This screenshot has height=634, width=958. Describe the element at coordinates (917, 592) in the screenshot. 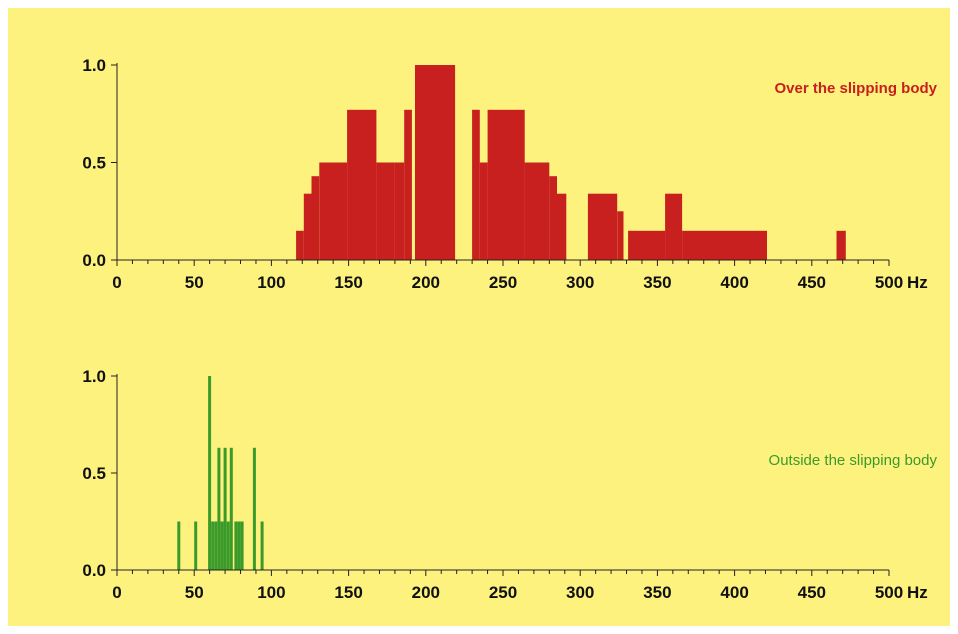

I see `chart2-x-unit-label: Hz` at that location.